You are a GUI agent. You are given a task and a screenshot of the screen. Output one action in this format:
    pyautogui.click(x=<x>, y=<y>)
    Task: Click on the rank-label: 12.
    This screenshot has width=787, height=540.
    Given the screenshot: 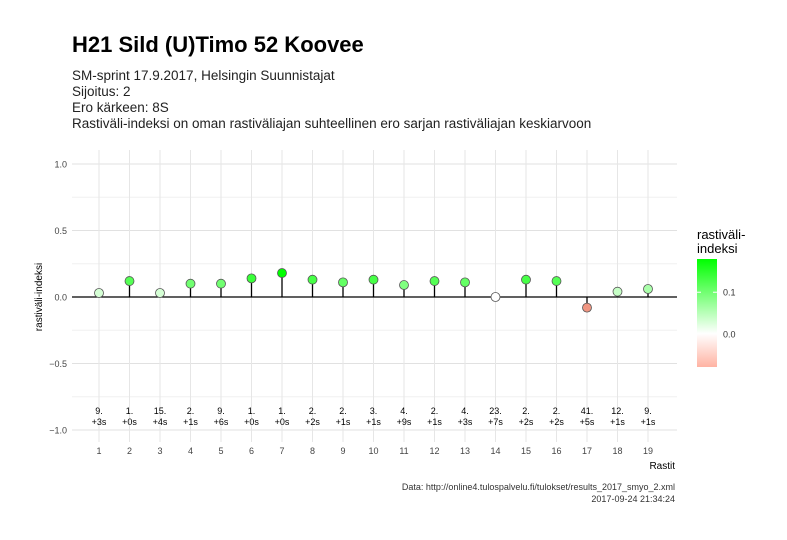 What is the action you would take?
    pyautogui.click(x=617, y=411)
    